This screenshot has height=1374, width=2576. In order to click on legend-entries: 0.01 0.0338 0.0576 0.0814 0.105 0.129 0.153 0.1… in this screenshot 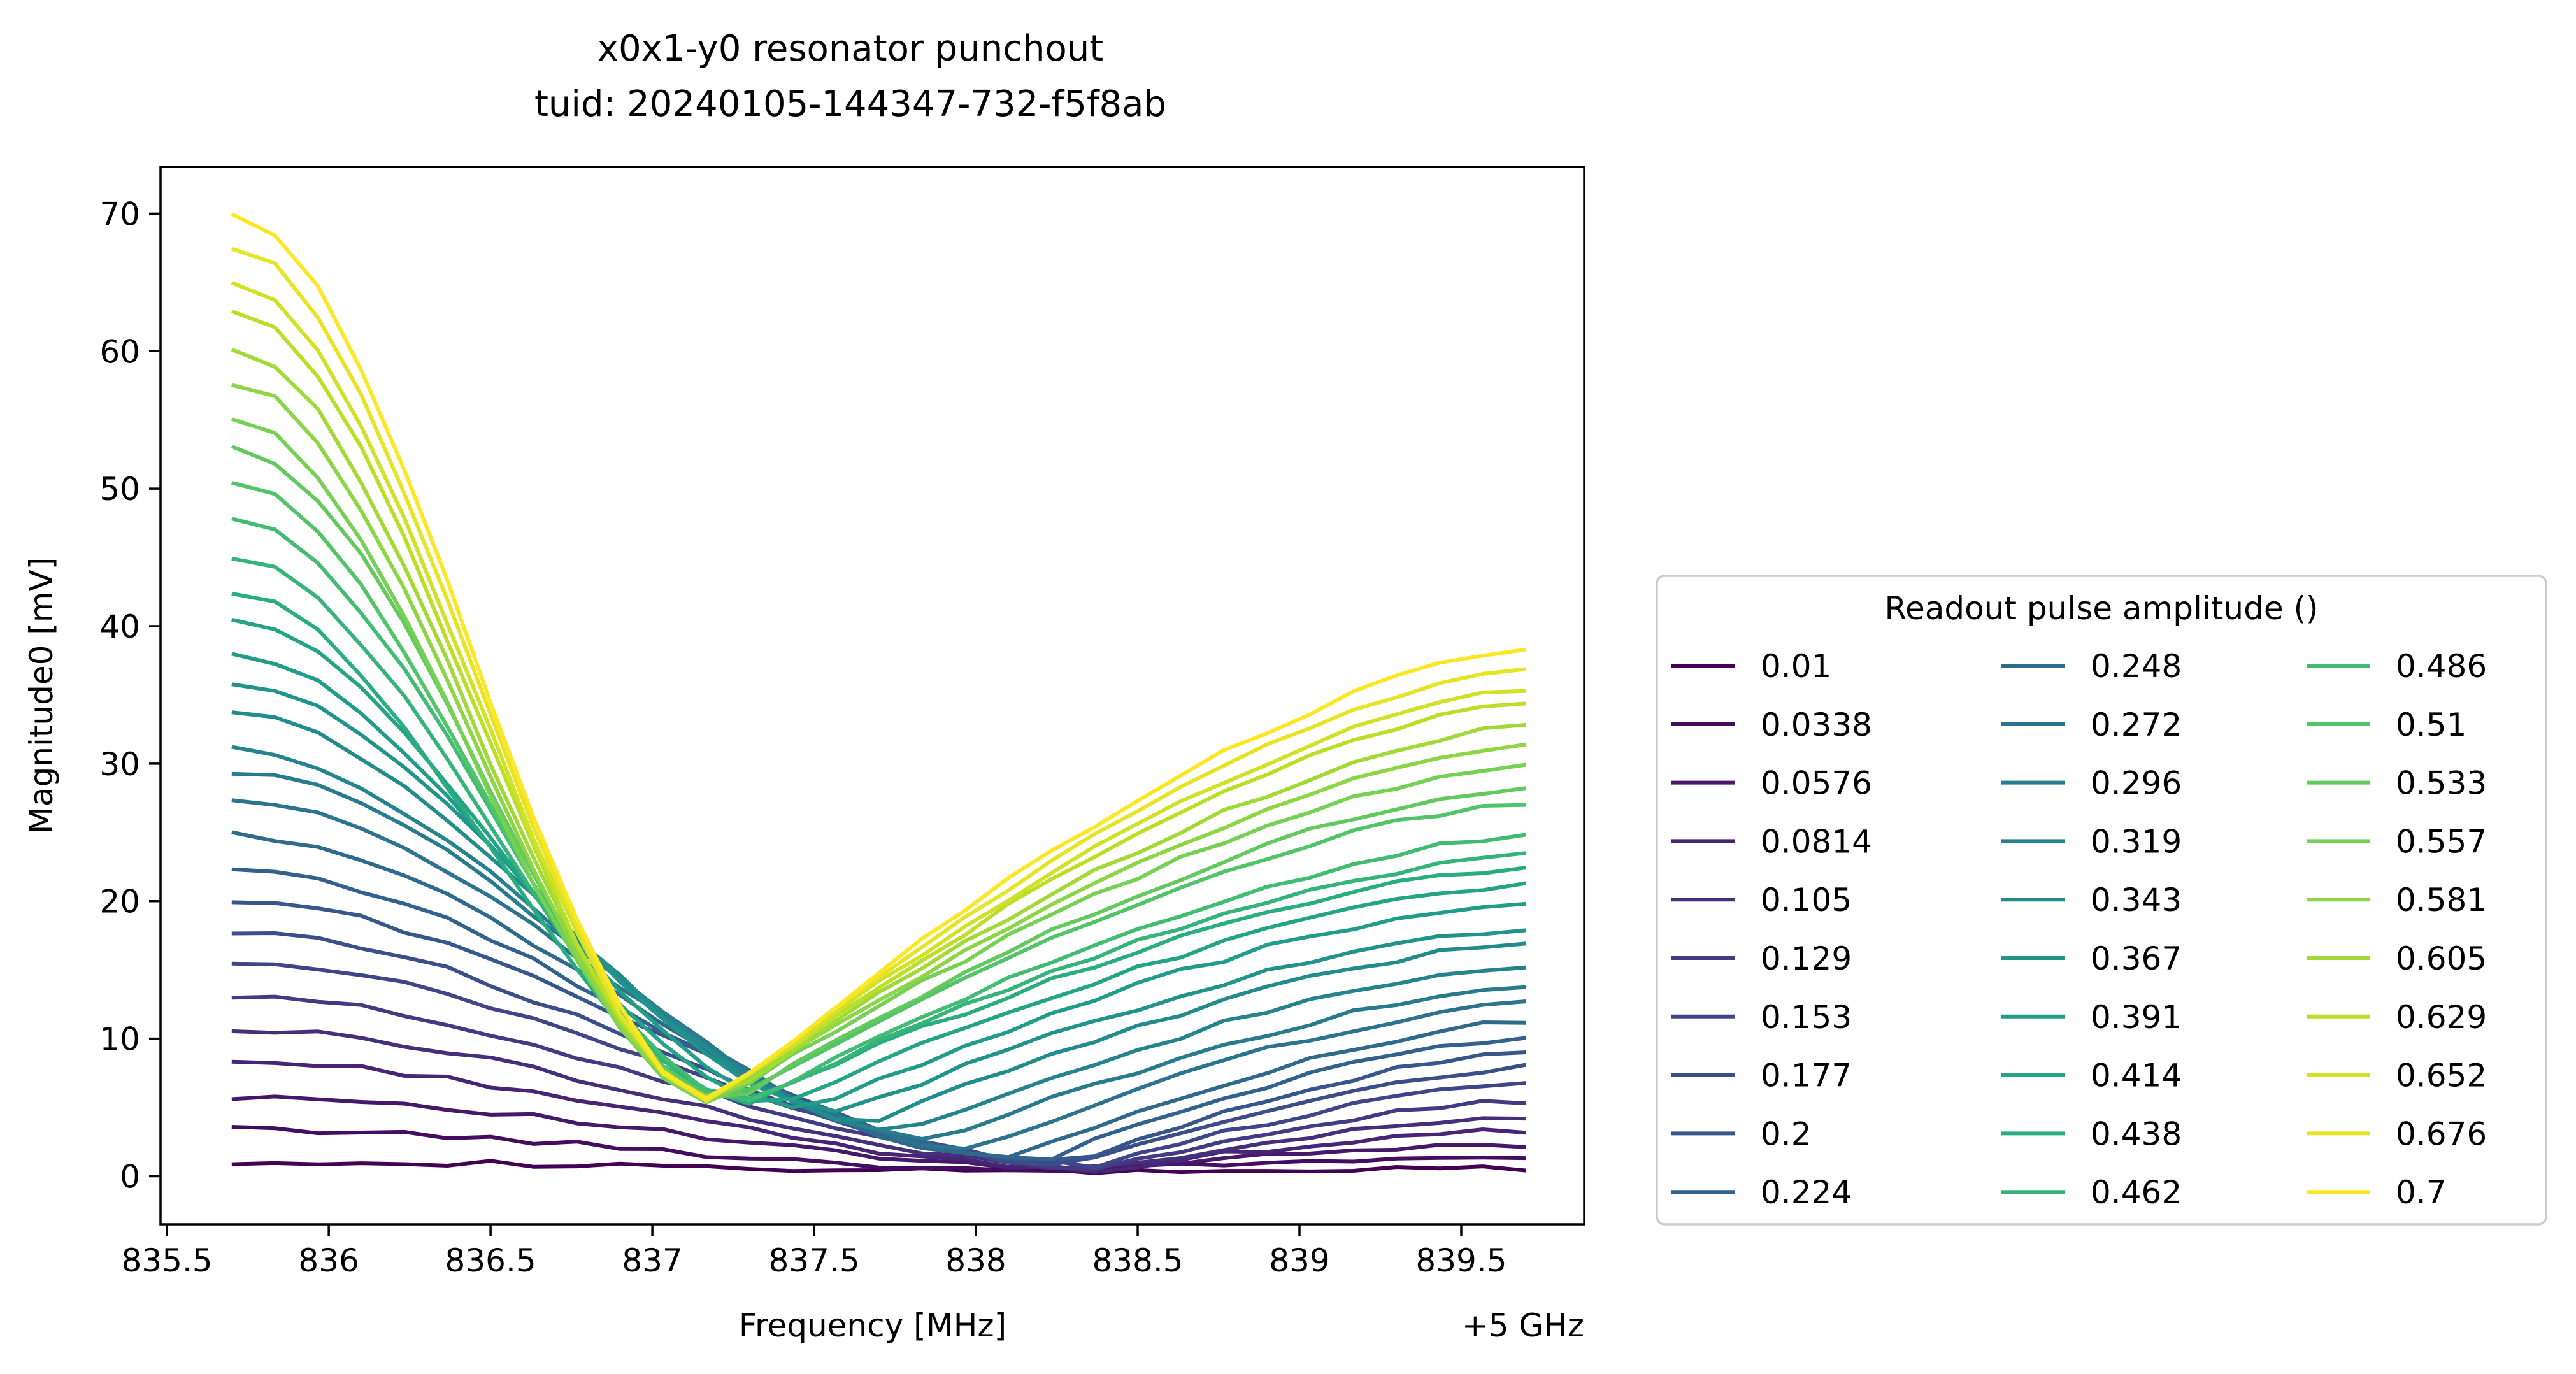, I will do `click(2079, 929)`.